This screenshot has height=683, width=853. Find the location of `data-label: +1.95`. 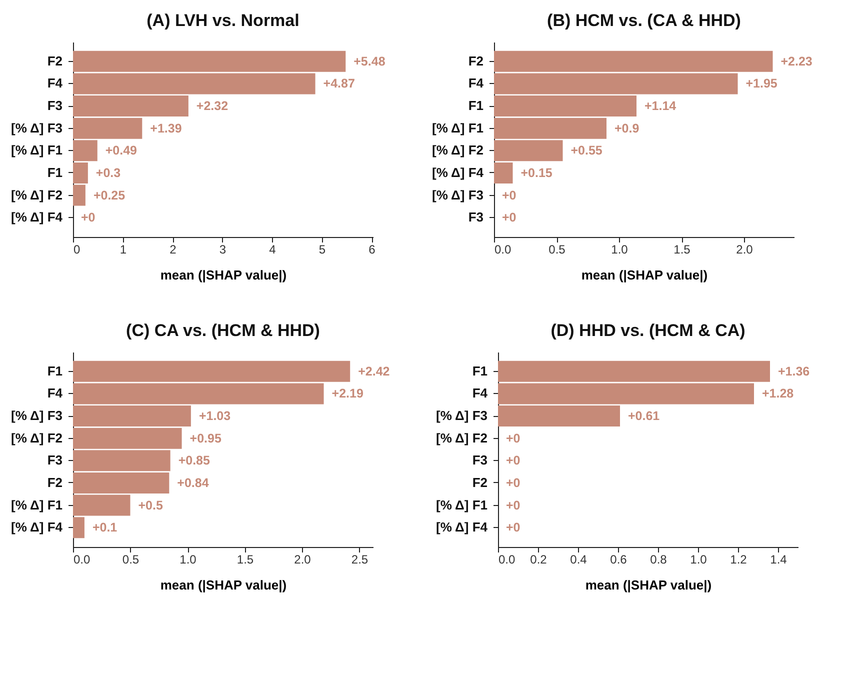

data-label: +1.95 is located at coordinates (762, 83).